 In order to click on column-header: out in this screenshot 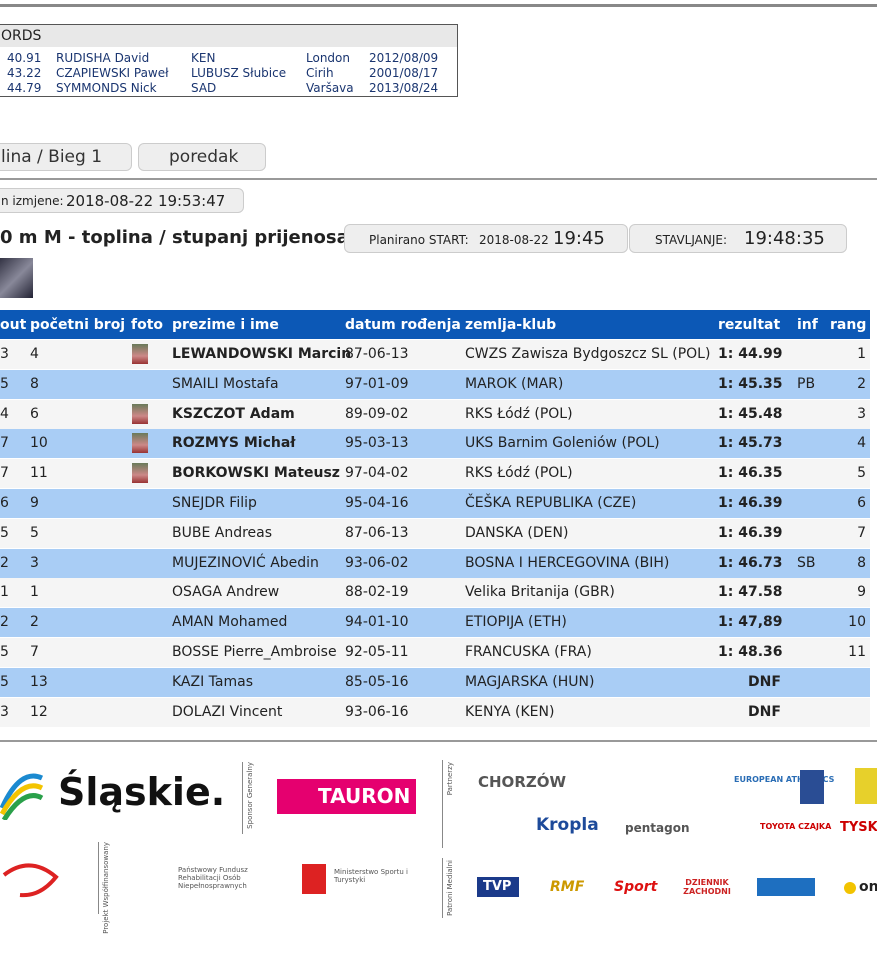, I will do `click(13, 325)`.